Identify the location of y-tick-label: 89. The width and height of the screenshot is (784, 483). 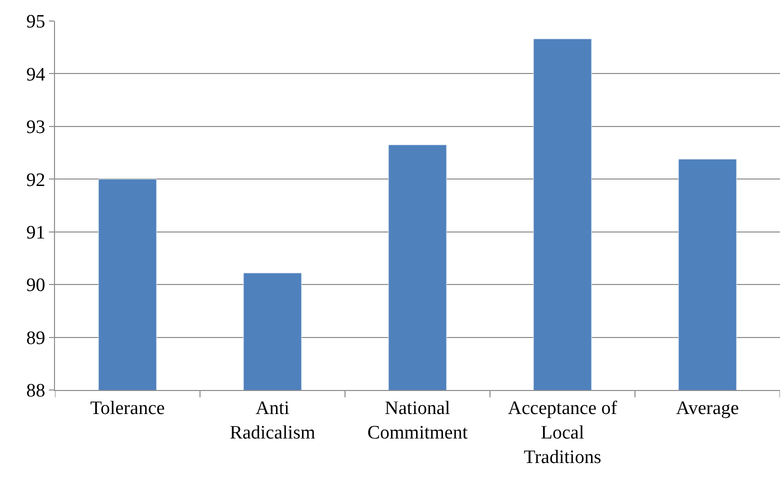
(36, 338).